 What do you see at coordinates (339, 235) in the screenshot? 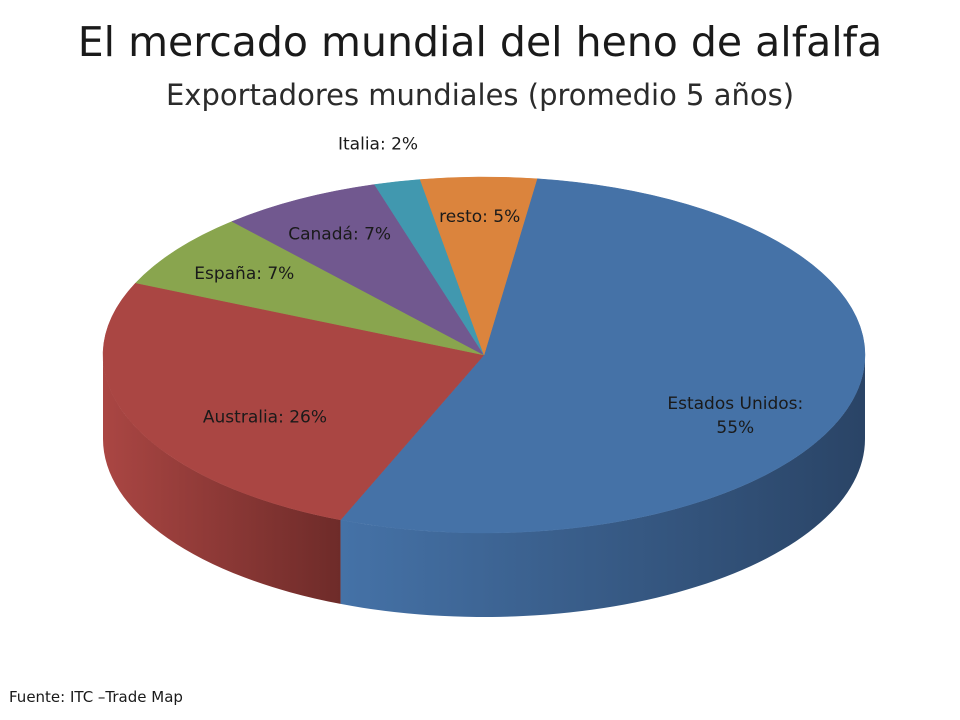
I see `slice-label-canadá: Canadá: 7%` at bounding box center [339, 235].